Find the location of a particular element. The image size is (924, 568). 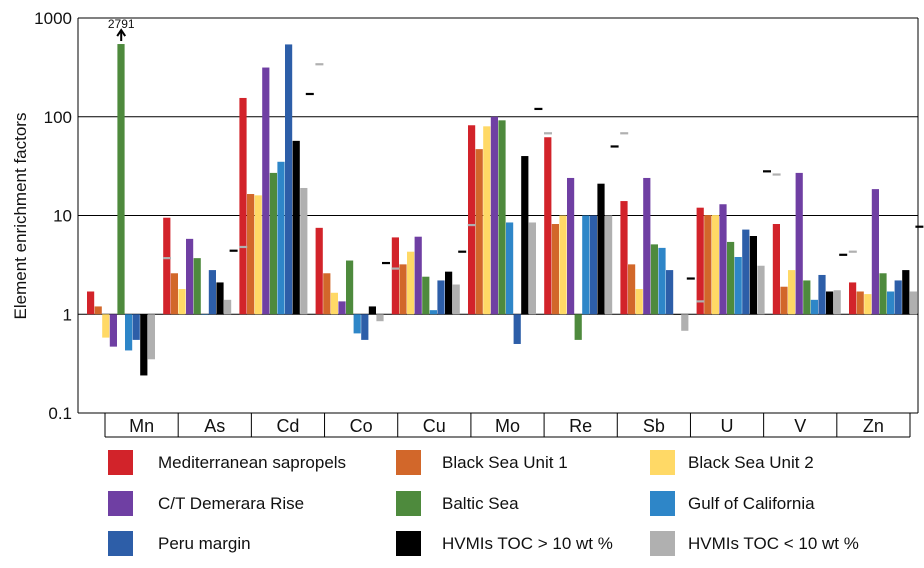

annotation-arrow-head is located at coordinates (121, 32).